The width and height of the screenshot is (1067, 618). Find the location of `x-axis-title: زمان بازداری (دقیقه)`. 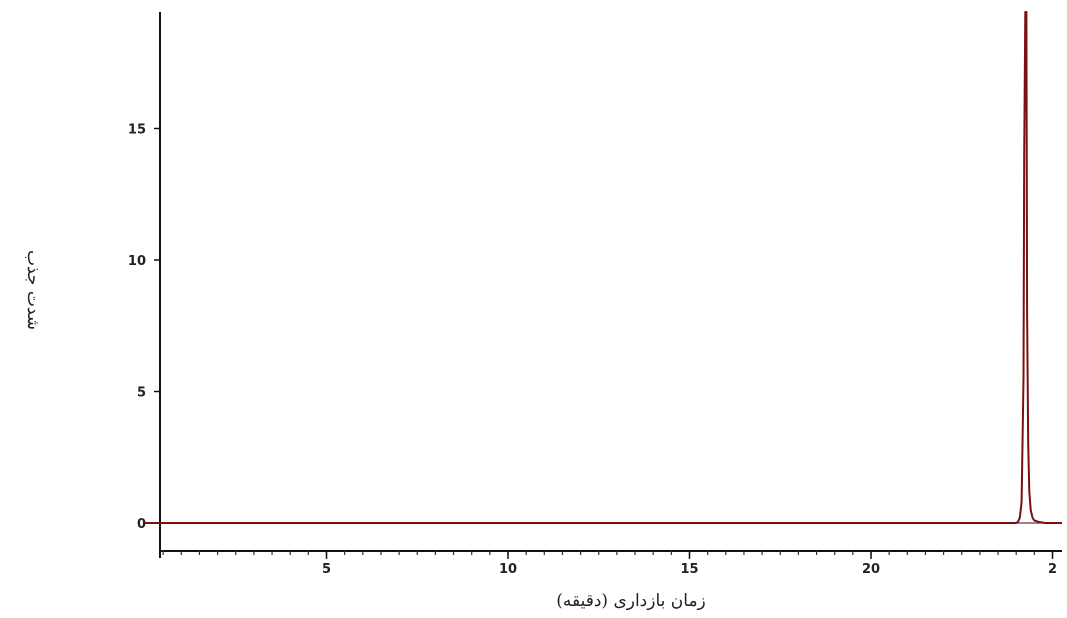

x-axis-title: زمان بازداری (دقیقه) is located at coordinates (631, 601).